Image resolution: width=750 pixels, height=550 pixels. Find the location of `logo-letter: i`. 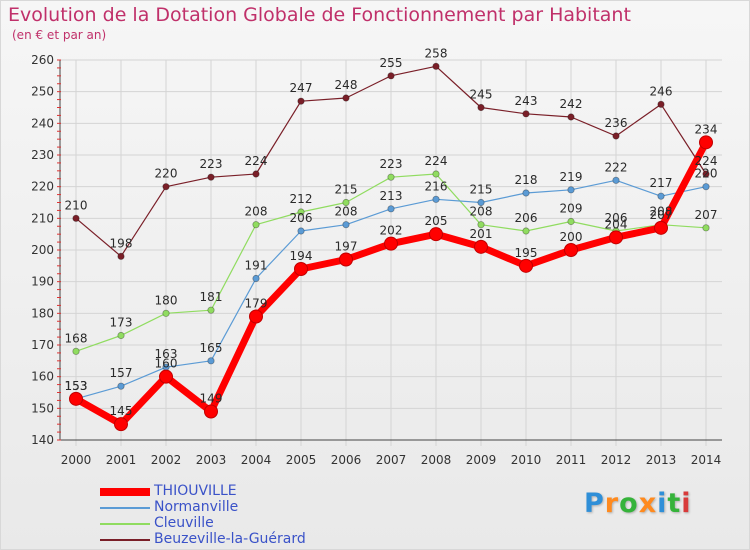

logo-letter: i is located at coordinates (686, 503).